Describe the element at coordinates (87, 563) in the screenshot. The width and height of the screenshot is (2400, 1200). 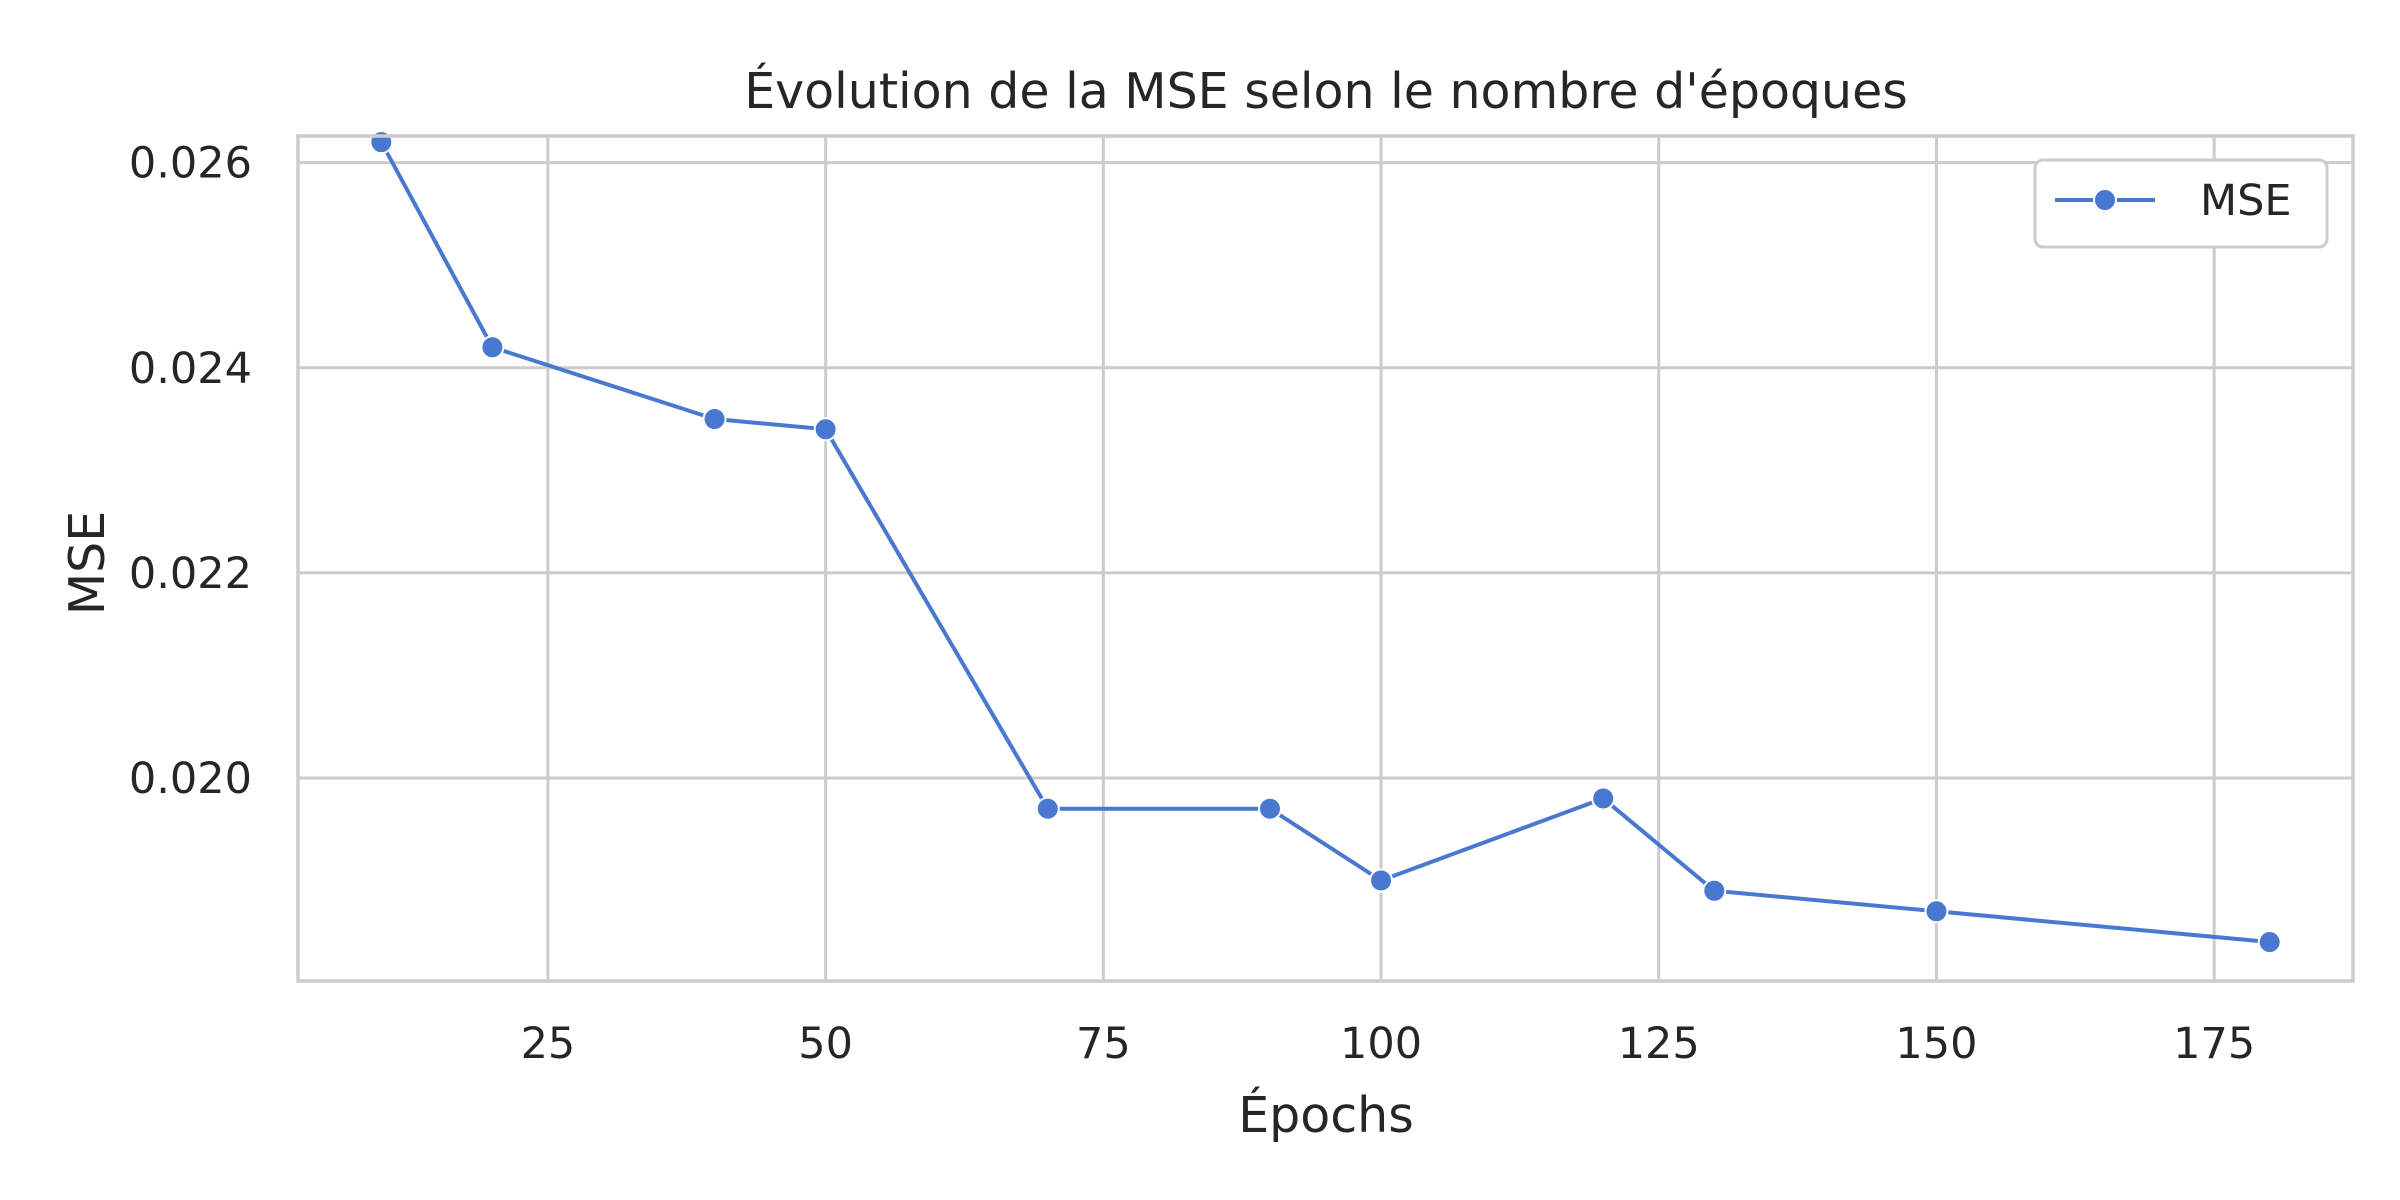
I see `y-axis-label: MSE` at that location.